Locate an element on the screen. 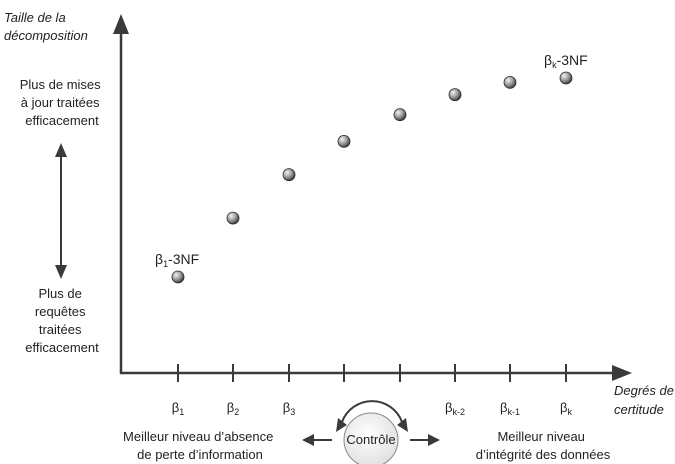 Image resolution: width=675 pixels, height=464 pixels. tick-label-1: β1 is located at coordinates (178, 408).